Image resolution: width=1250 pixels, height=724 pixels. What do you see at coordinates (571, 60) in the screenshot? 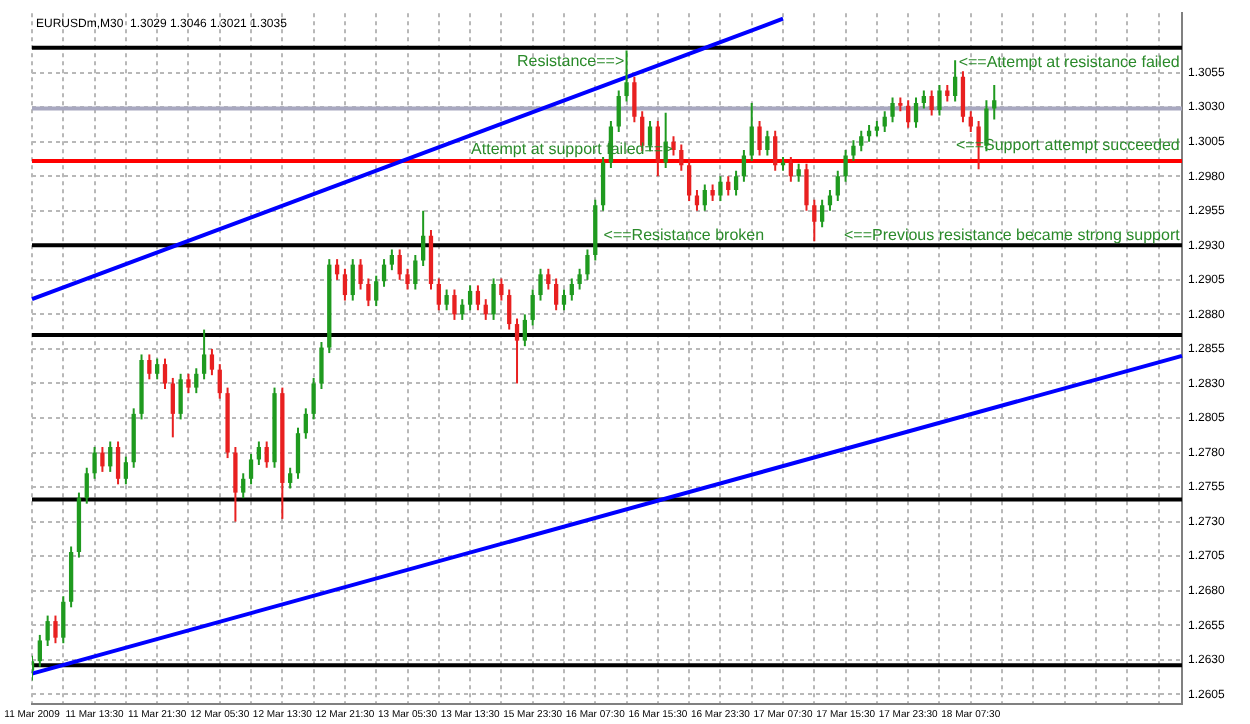
I see `annotation: Resistance==>` at bounding box center [571, 60].